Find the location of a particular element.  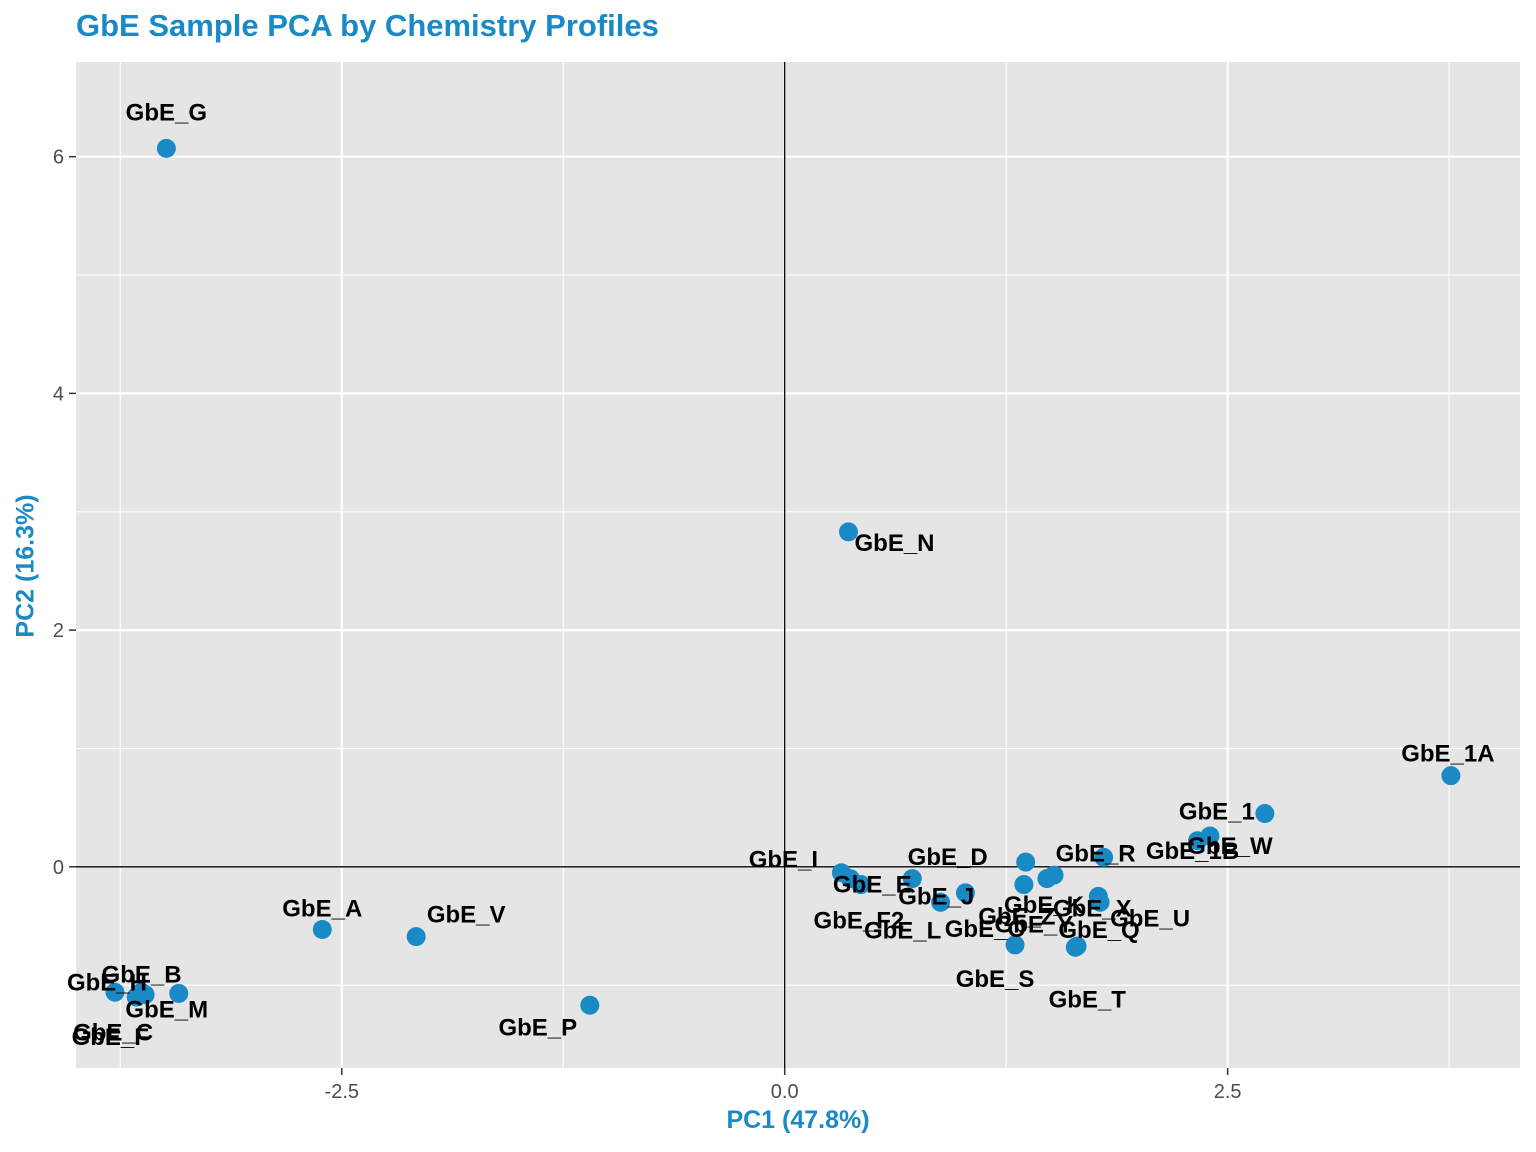

point-label: GbE_C is located at coordinates (113, 1033).